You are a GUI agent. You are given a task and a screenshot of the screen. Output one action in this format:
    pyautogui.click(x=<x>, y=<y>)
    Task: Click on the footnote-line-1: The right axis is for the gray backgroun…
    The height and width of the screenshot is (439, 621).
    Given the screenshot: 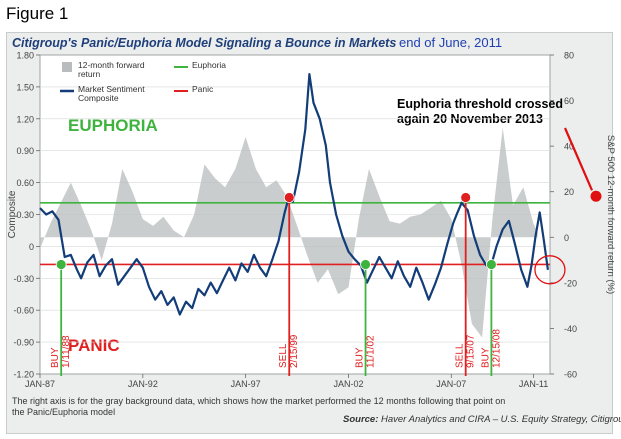 What is the action you would take?
    pyautogui.click(x=258, y=401)
    